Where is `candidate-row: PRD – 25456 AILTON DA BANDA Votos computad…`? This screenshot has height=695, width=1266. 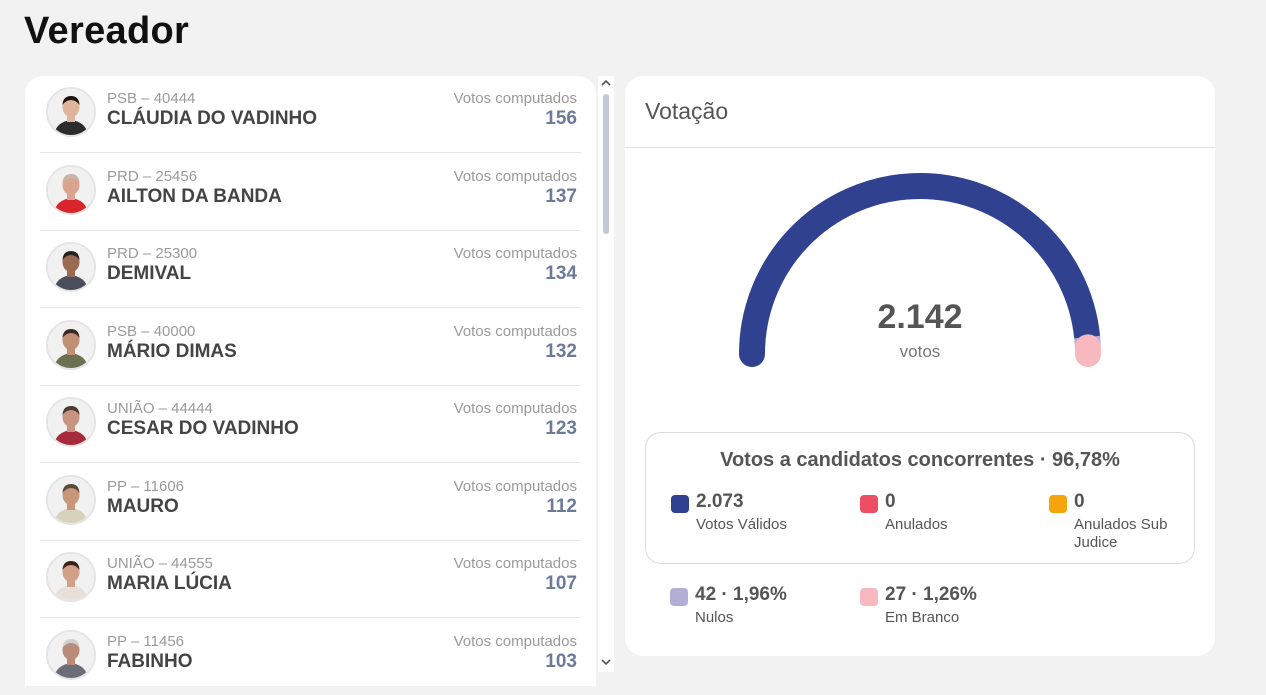 candidate-row: PRD – 25456 AILTON DA BANDA Votos computad… is located at coordinates (310, 192).